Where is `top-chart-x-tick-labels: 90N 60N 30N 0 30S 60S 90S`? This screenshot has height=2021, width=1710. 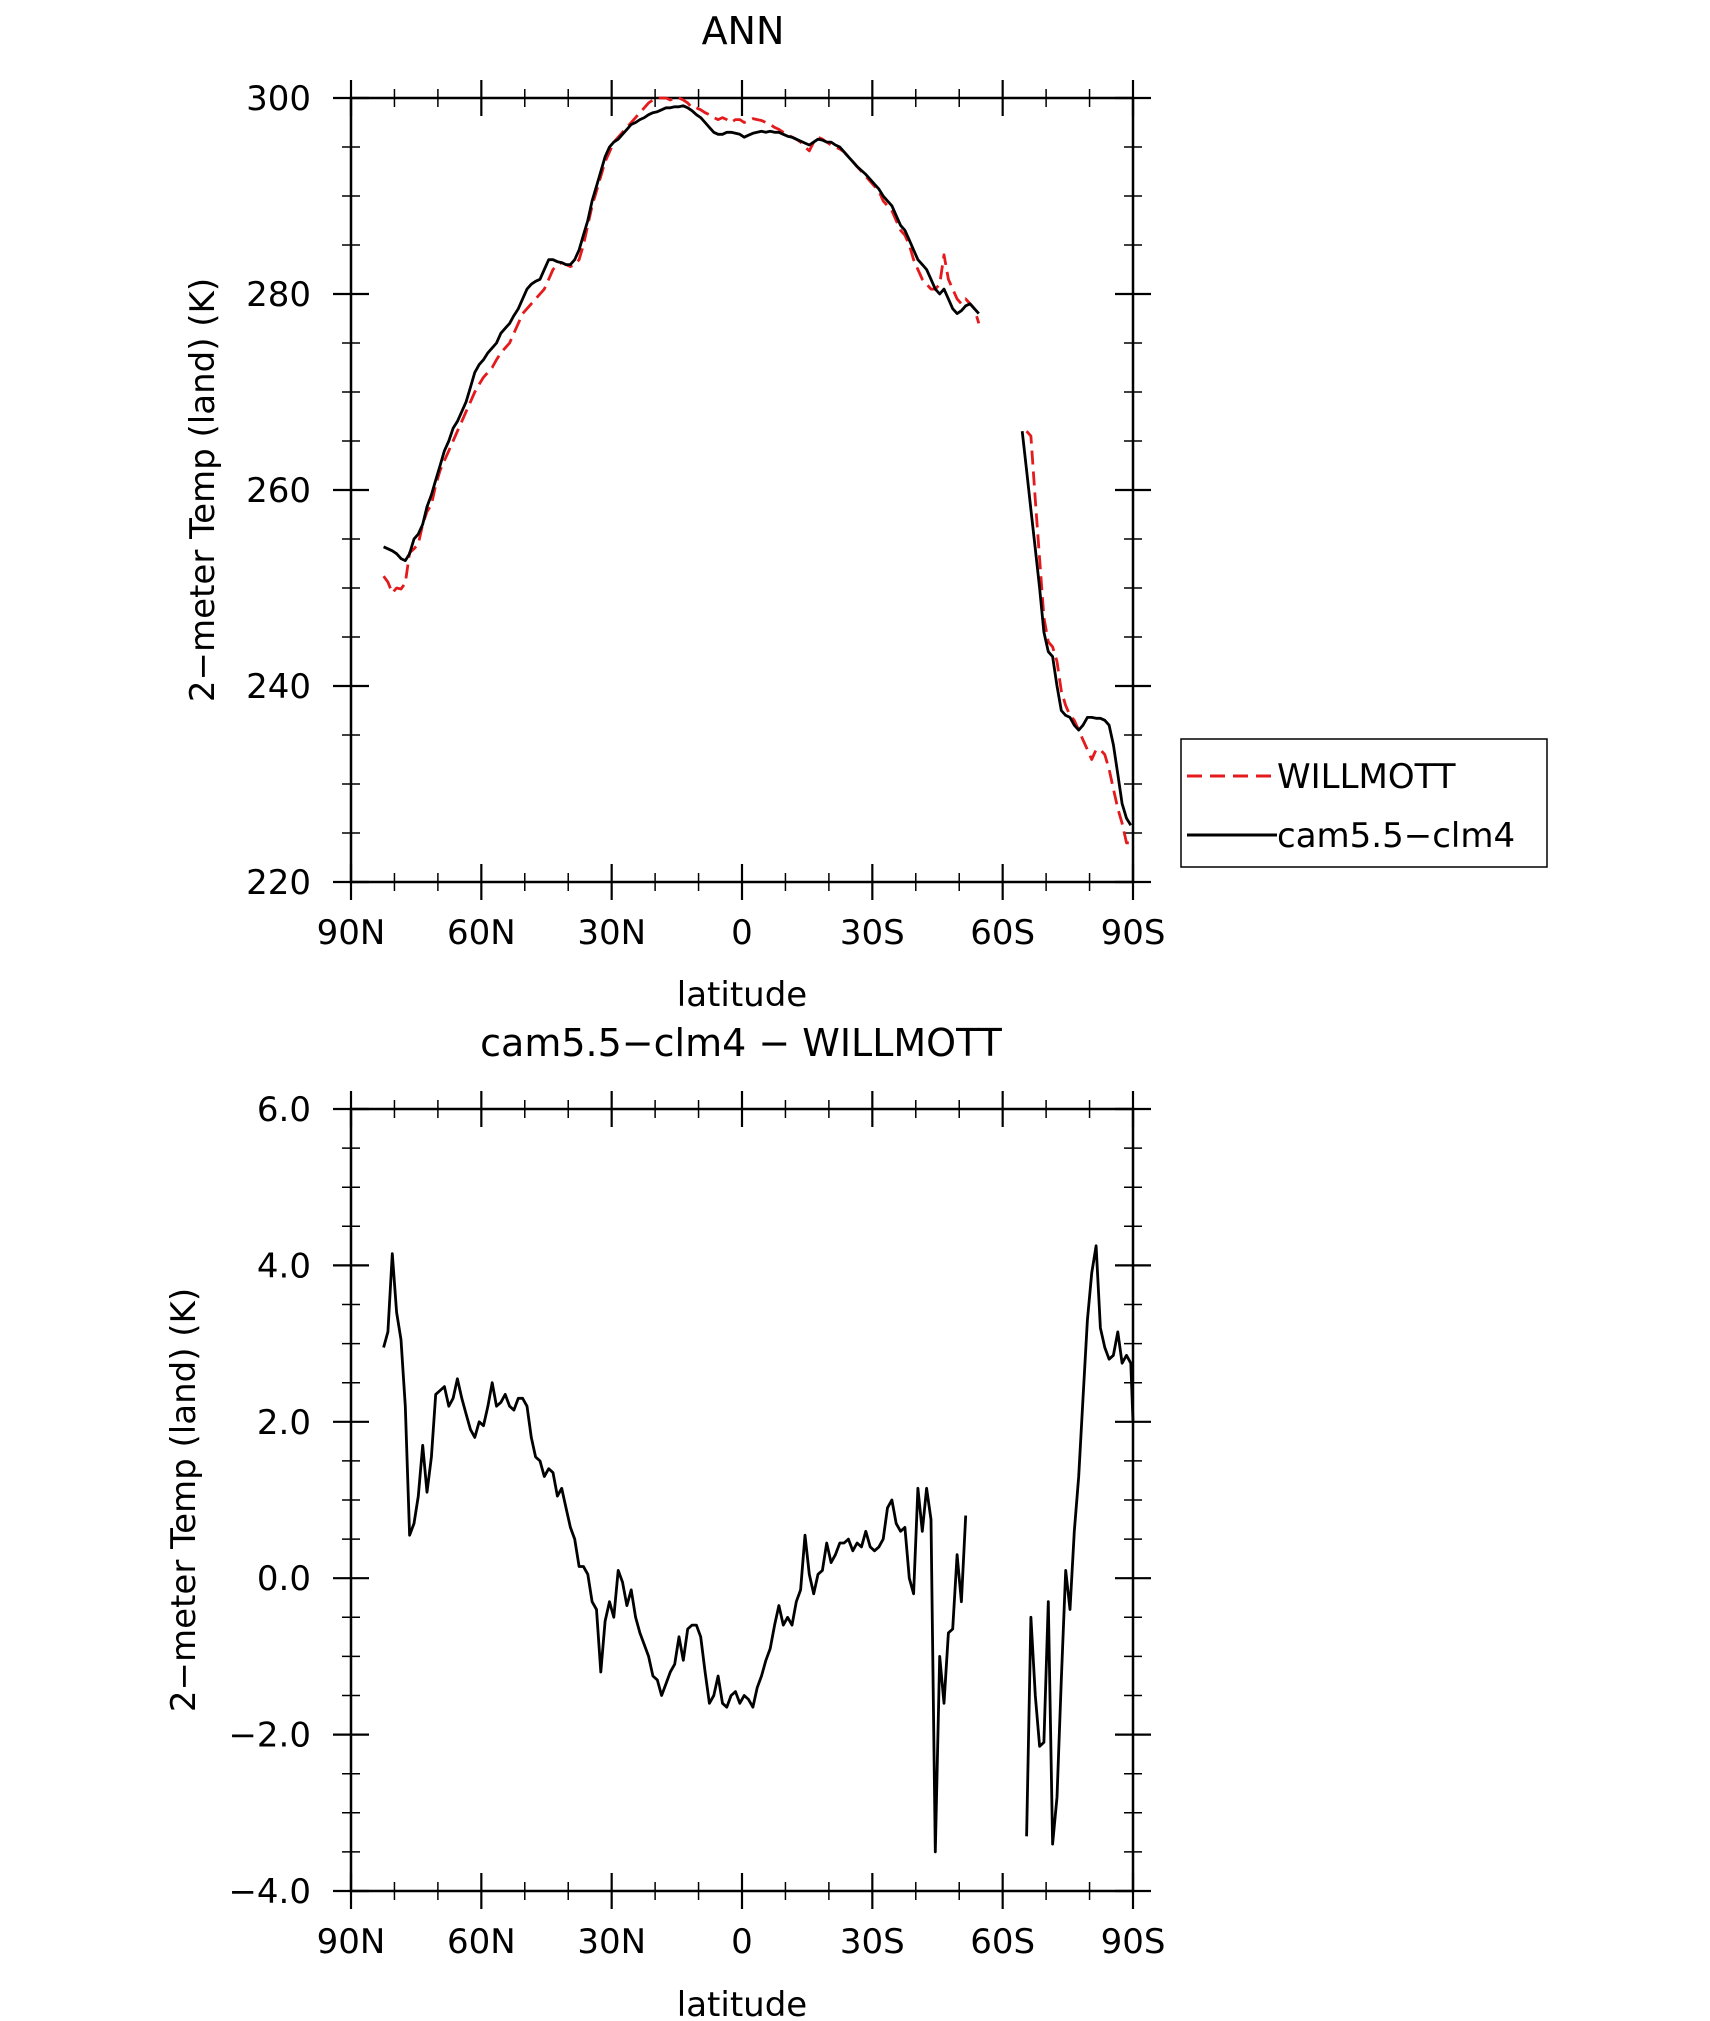
top-chart-x-tick-labels: 90N 60N 30N 0 30S 60S 90S is located at coordinates (741, 933).